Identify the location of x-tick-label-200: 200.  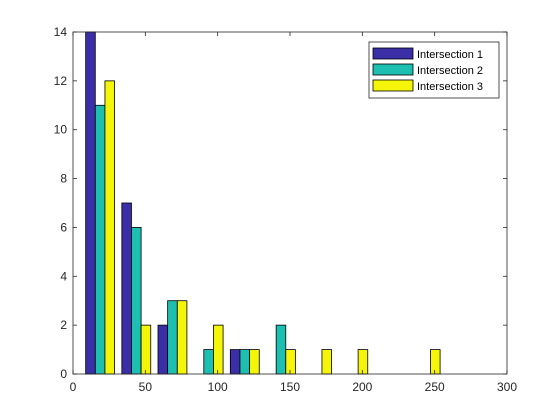
(362, 387).